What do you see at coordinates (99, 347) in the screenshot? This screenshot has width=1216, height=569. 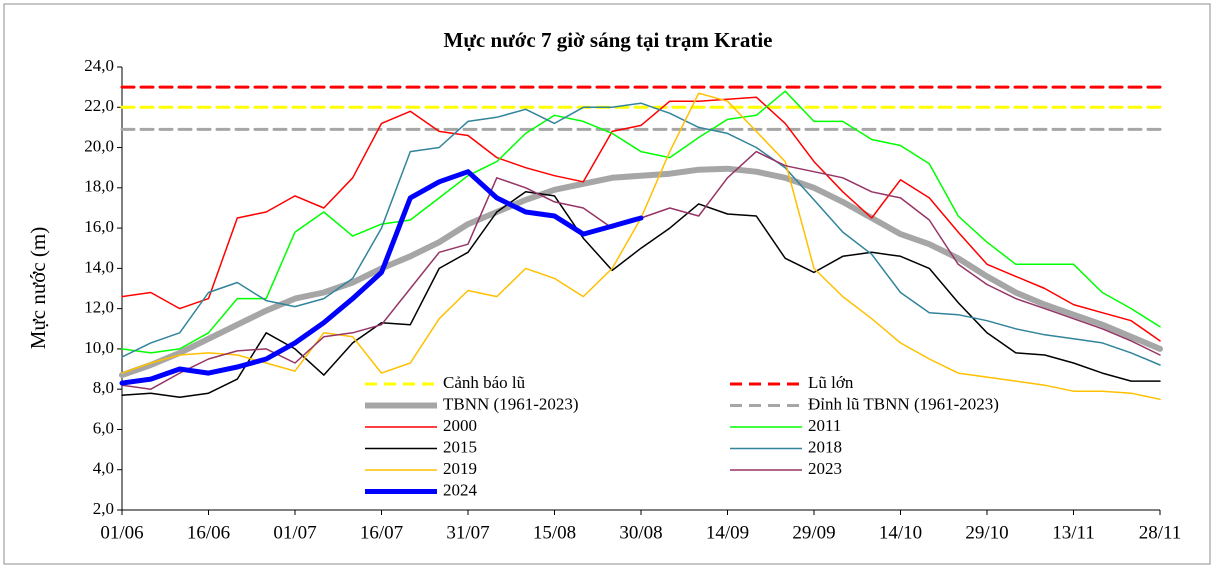 I see `y-tick-label: 10,0` at bounding box center [99, 347].